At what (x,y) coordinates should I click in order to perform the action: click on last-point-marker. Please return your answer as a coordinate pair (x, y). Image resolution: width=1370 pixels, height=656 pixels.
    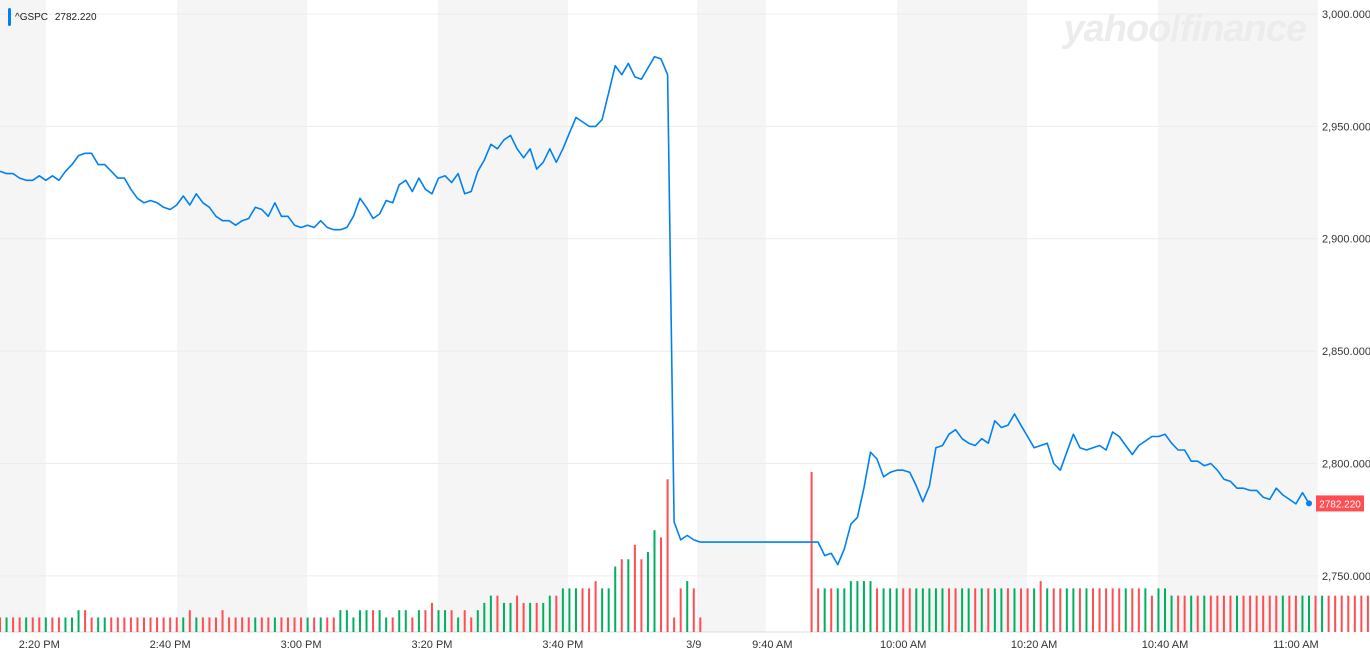
    Looking at the image, I should click on (1309, 503).